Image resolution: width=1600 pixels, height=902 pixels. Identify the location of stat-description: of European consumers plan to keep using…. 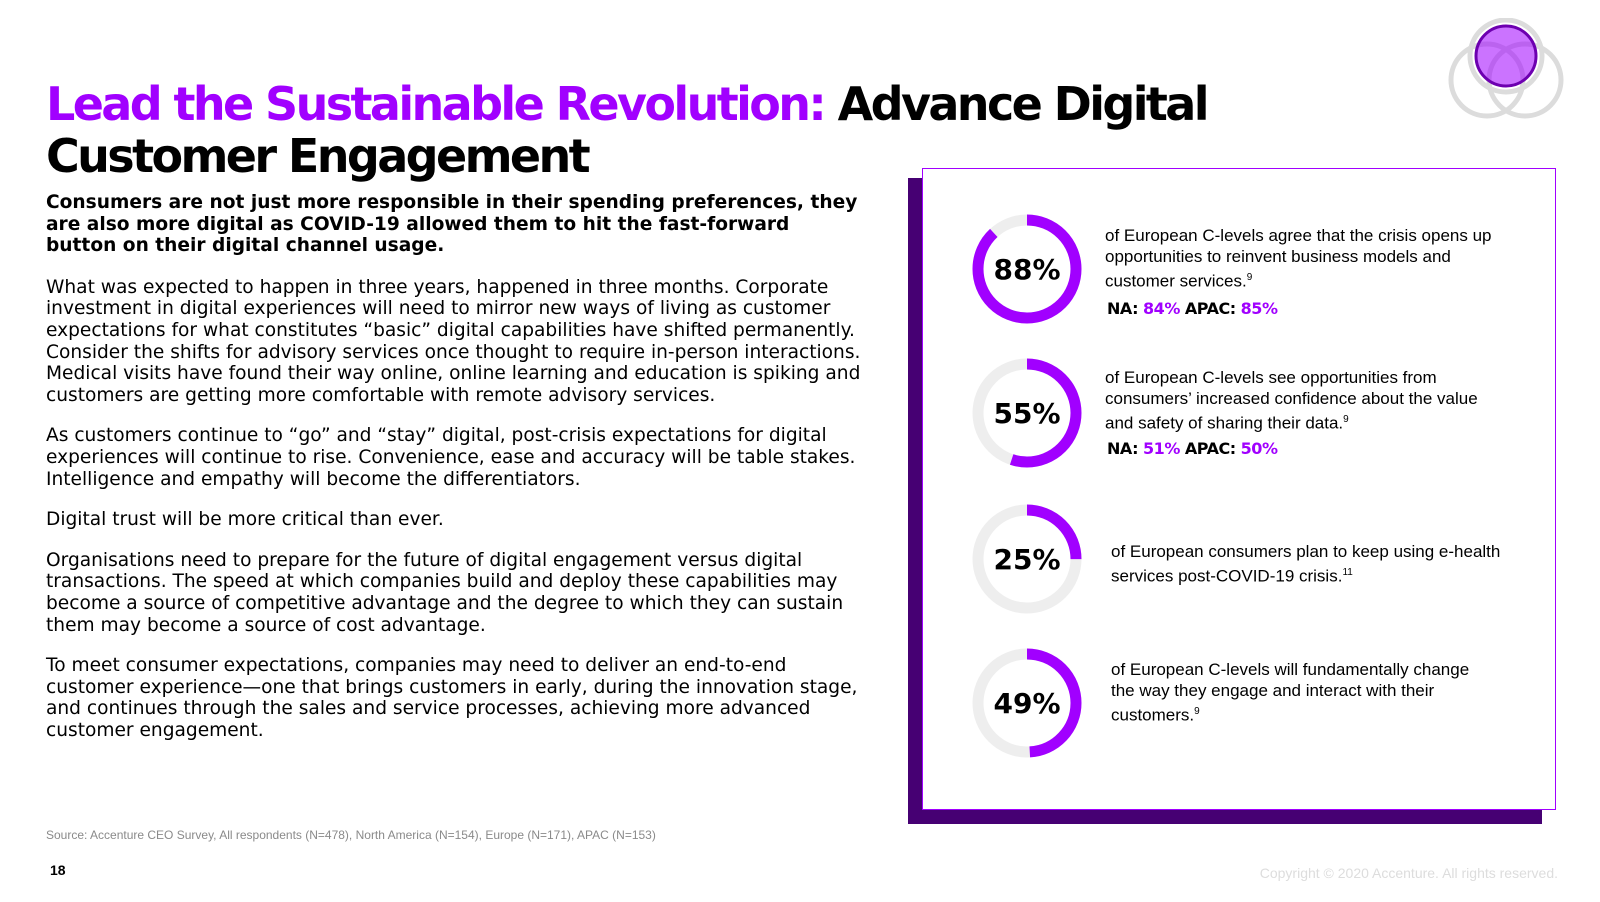
(1306, 564).